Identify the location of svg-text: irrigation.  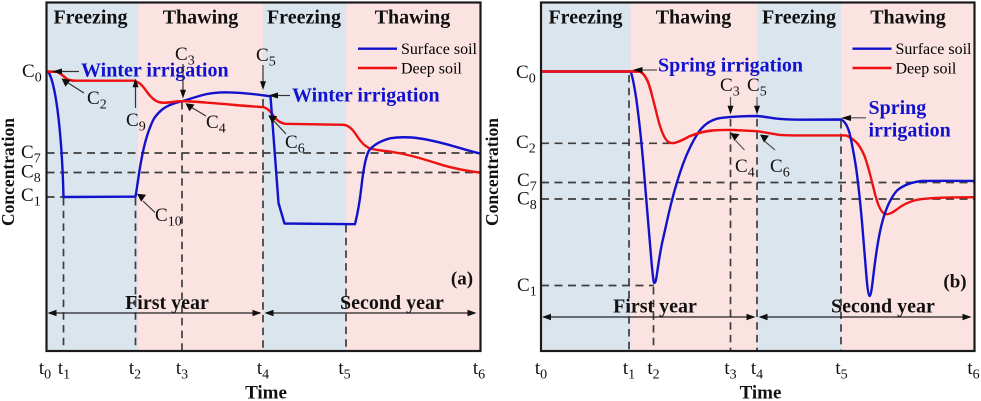
(910, 131).